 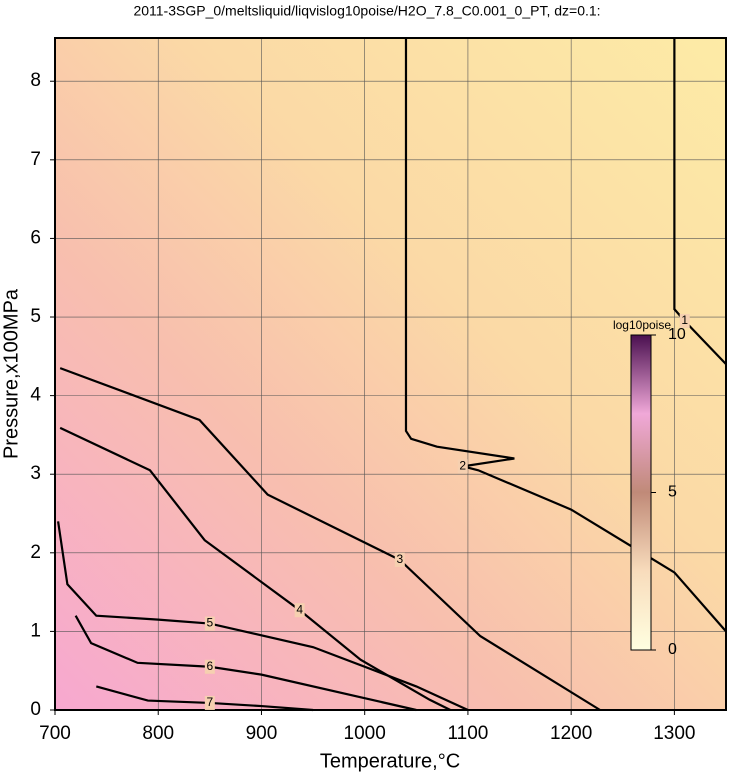 I want to click on colorbar-label: log10poise, so click(x=642, y=325).